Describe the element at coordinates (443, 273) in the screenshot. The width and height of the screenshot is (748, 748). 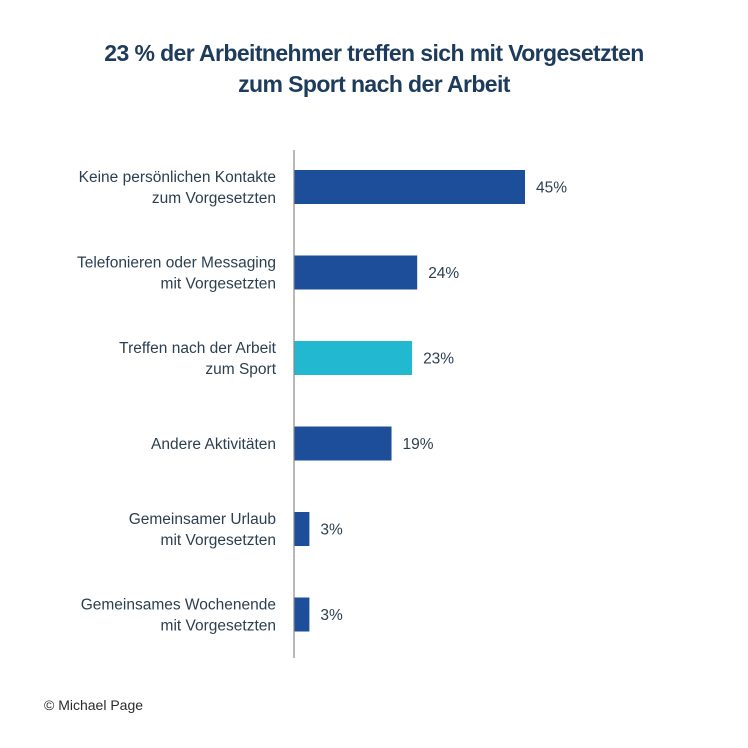
I see `value-label-2: 24%` at that location.